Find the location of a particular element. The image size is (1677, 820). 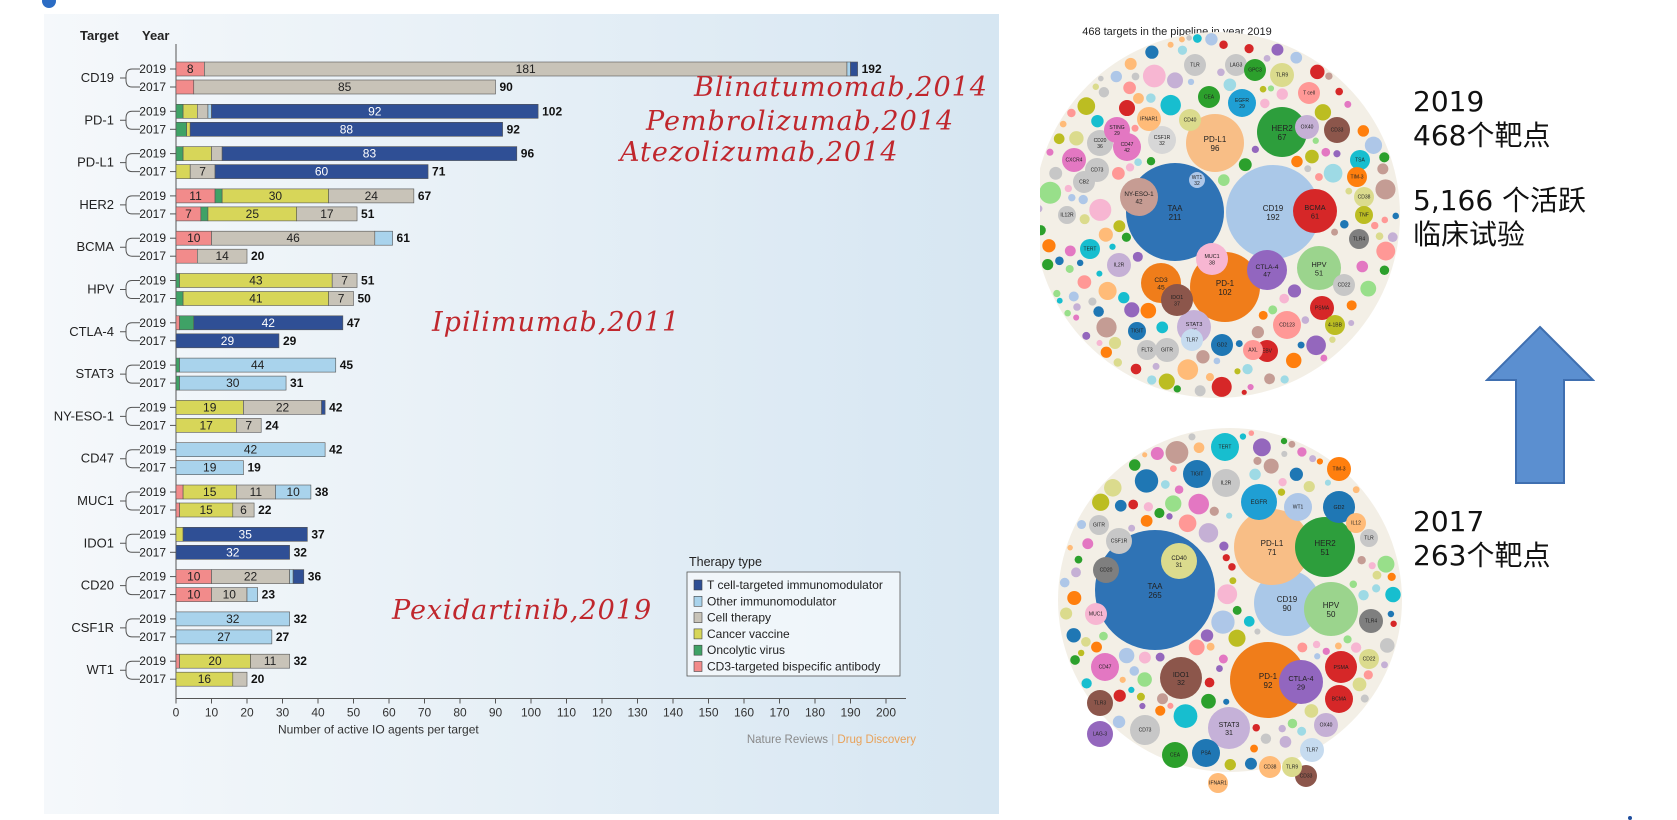

bubble-CEA is located at coordinates (1209, 97).